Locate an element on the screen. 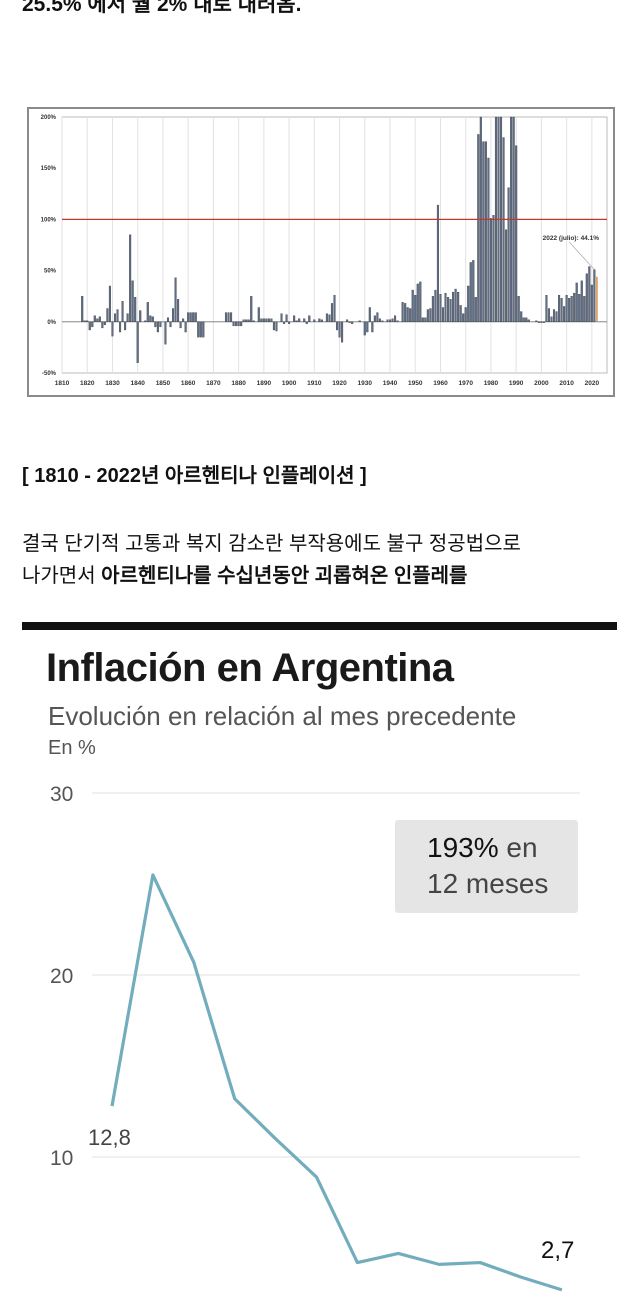 Image resolution: width=640 pixels, height=1300 pixels. monthly-chart-subtitle: Evolución en relación al mes precedente is located at coordinates (282, 716).